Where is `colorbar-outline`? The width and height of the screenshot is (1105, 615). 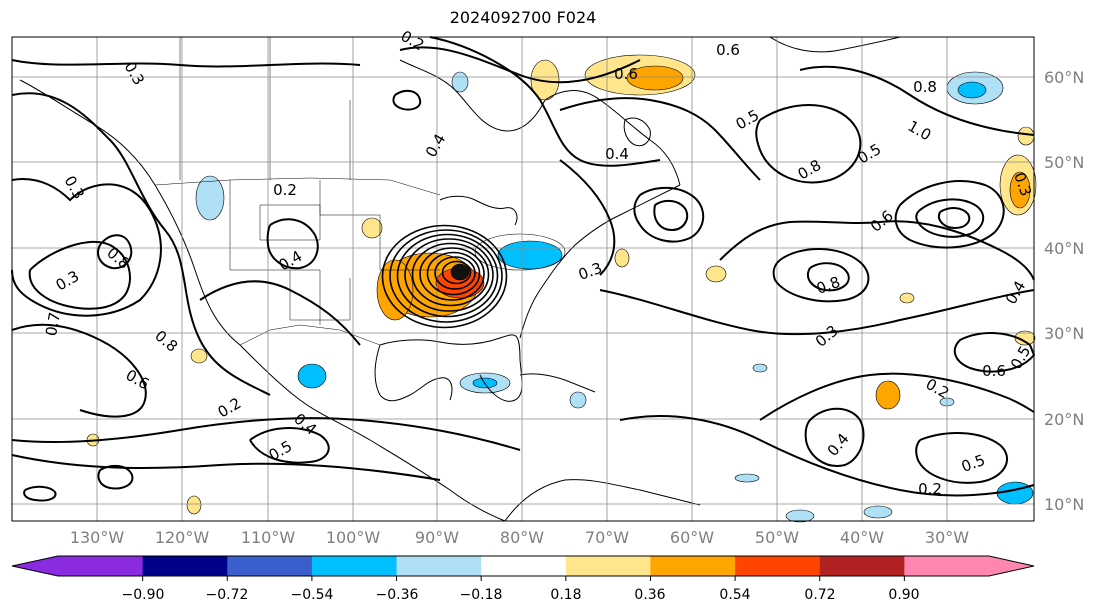 colorbar-outline is located at coordinates (523, 566).